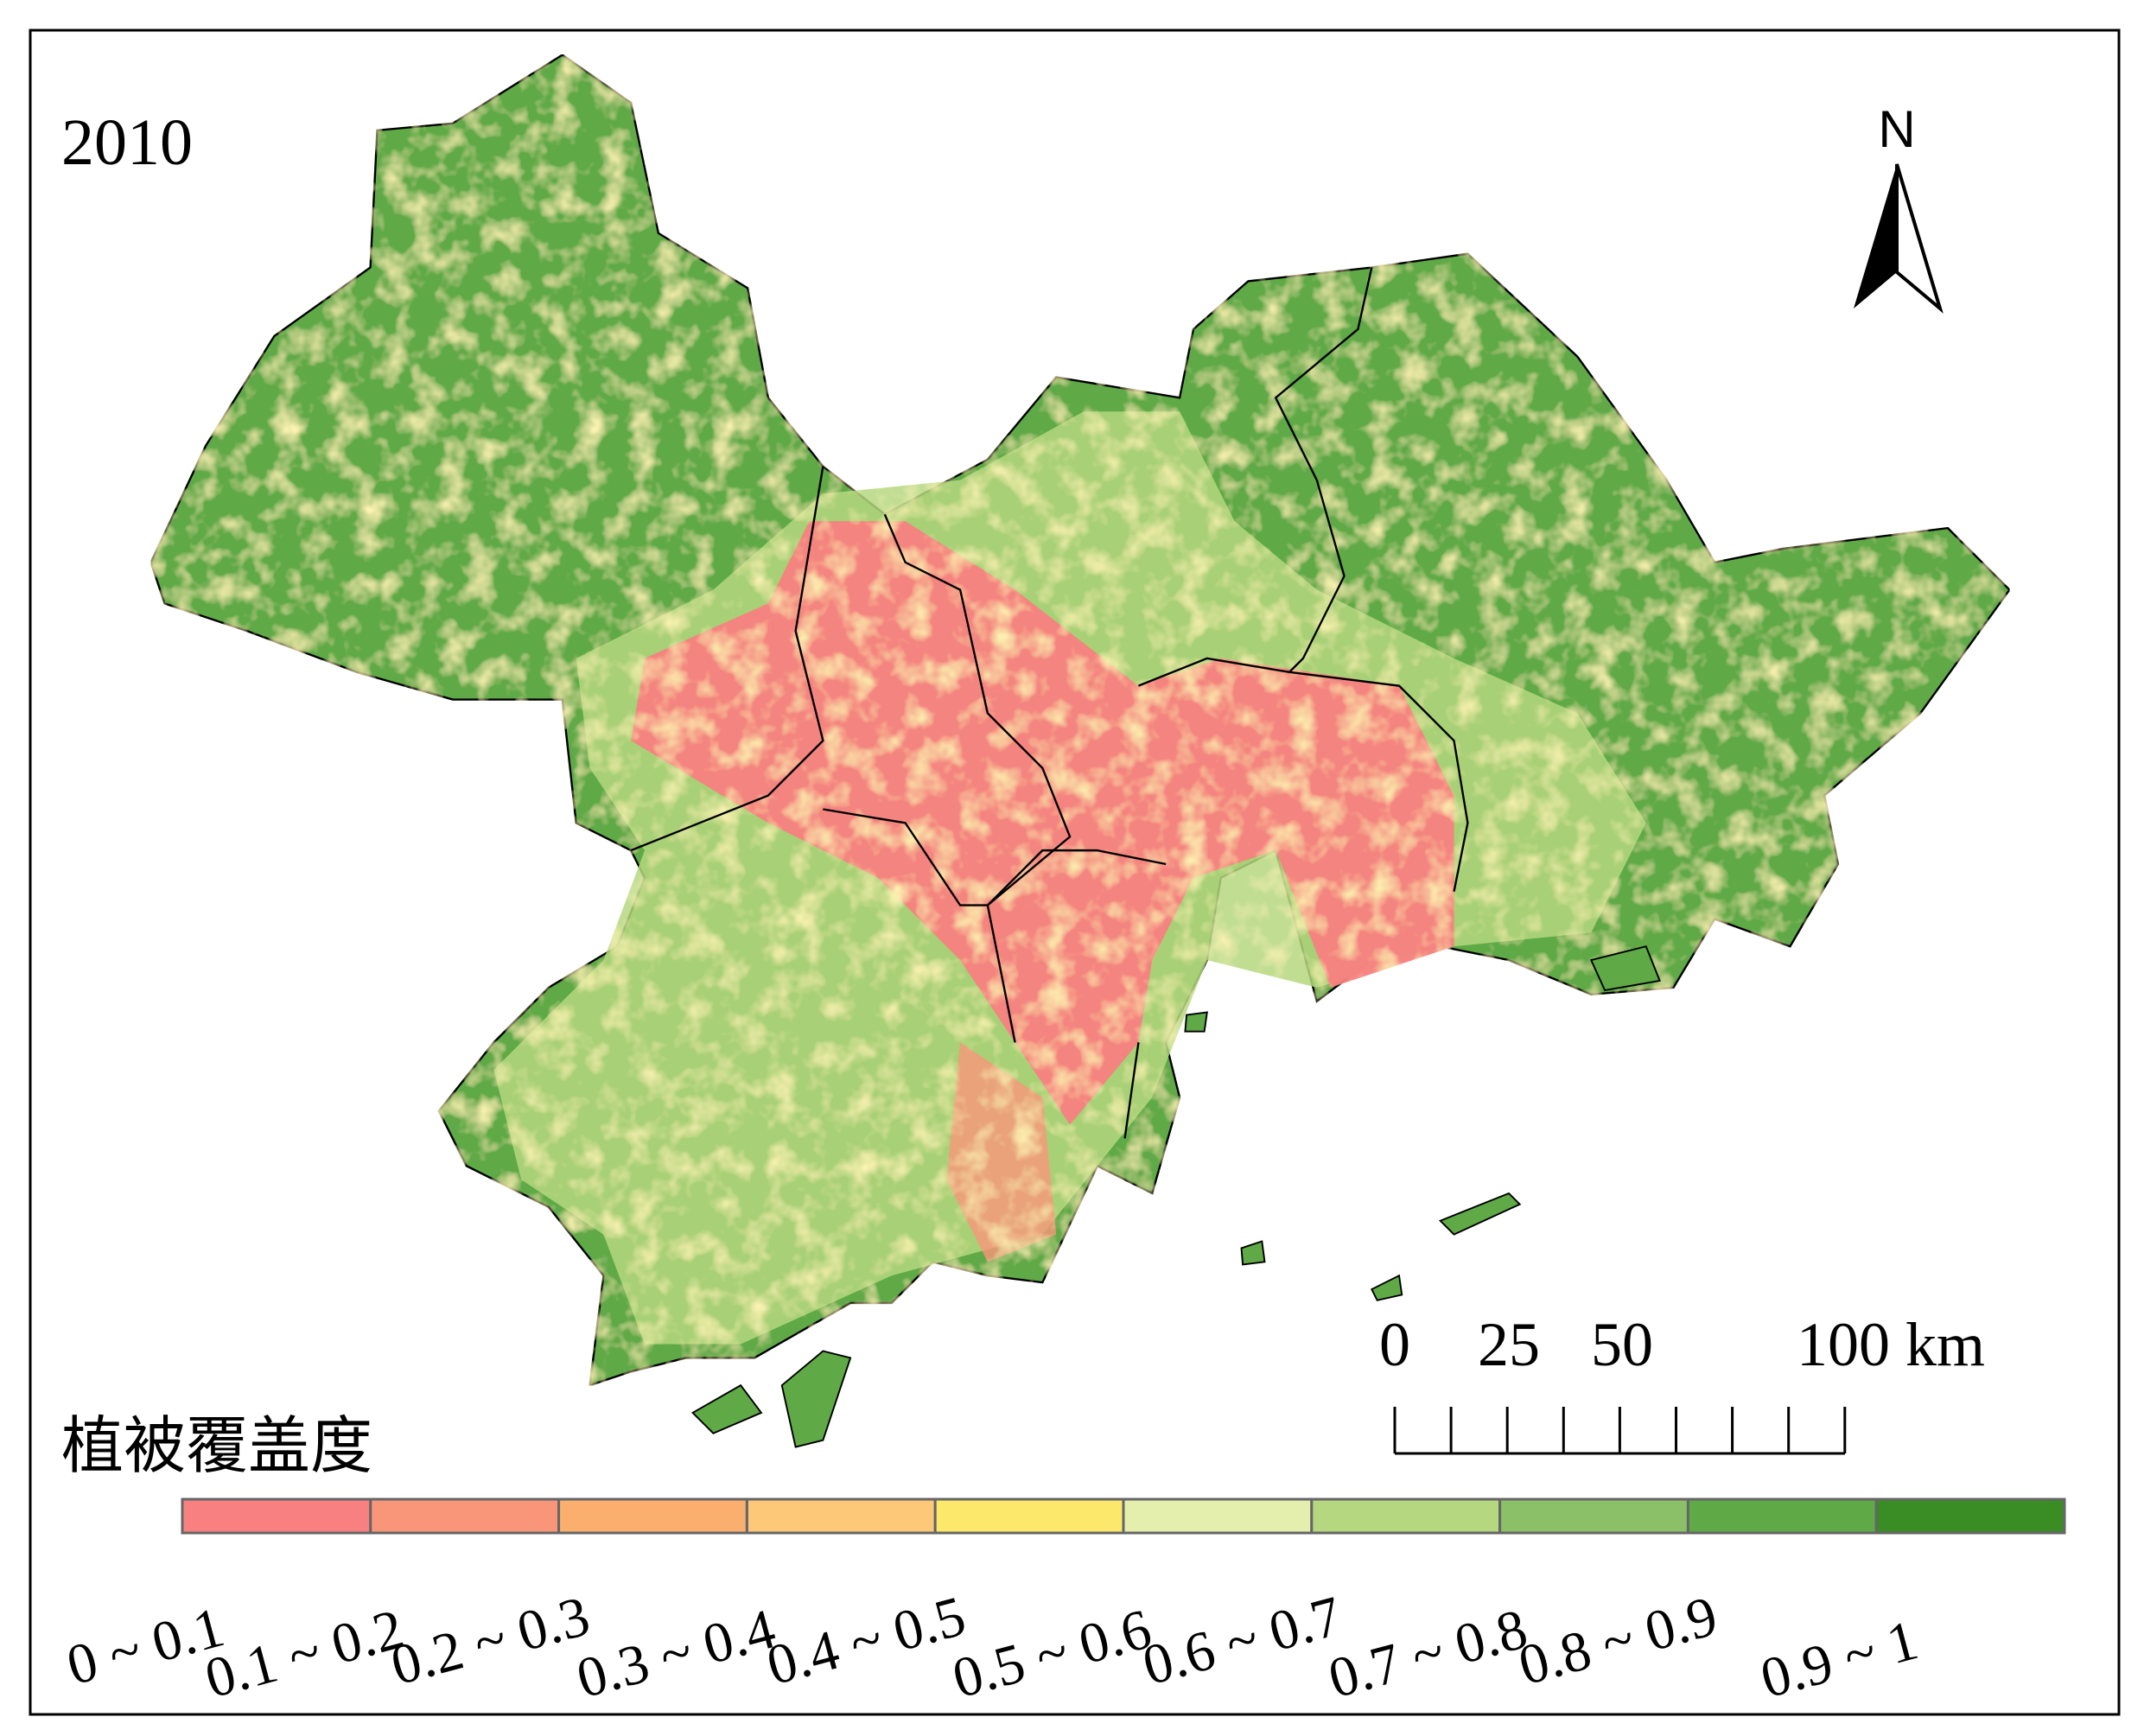  Describe the element at coordinates (1896, 129) in the screenshot. I see `north-label: N` at that location.